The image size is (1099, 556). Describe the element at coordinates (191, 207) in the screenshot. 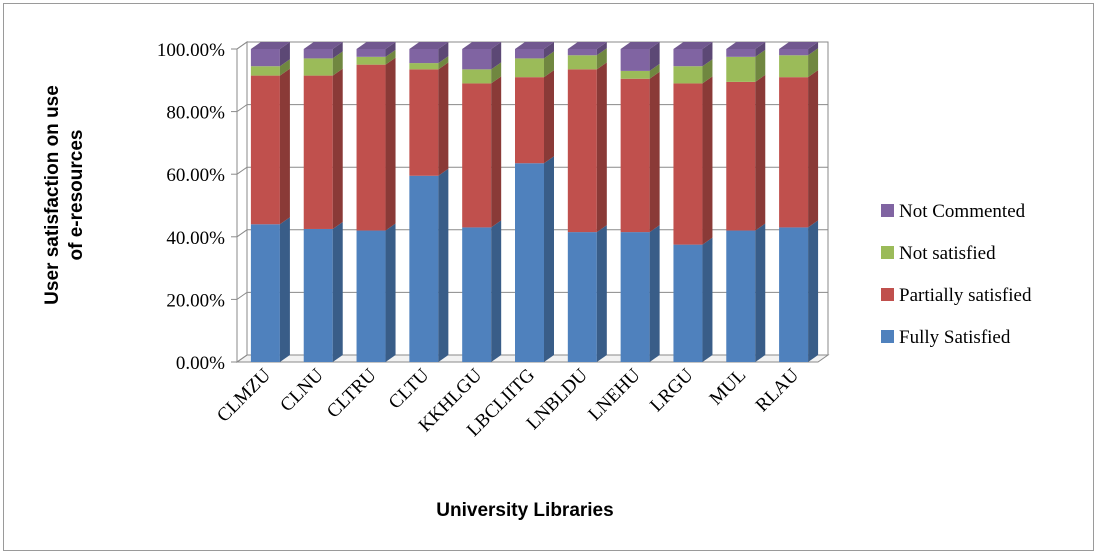

I see `y-tick-labels: 0.00% 20.00% 40.00% 60.00% 80.00% 100.00%` at that location.